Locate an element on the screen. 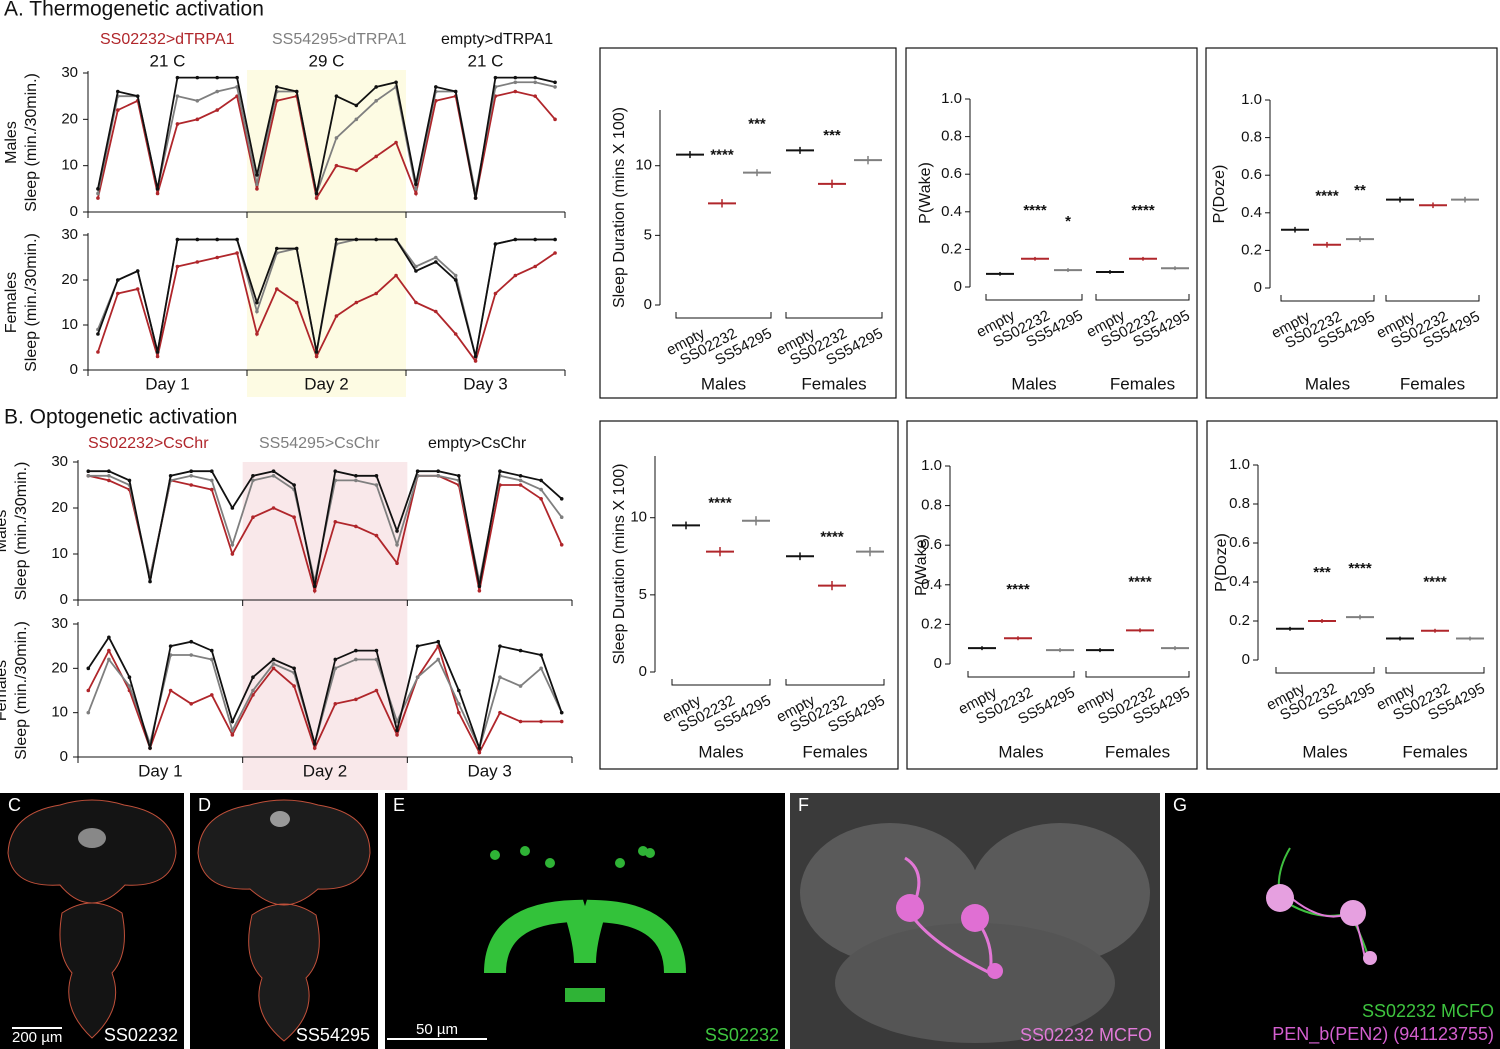  y-tick-label: 0.4 is located at coordinates (931, 584).